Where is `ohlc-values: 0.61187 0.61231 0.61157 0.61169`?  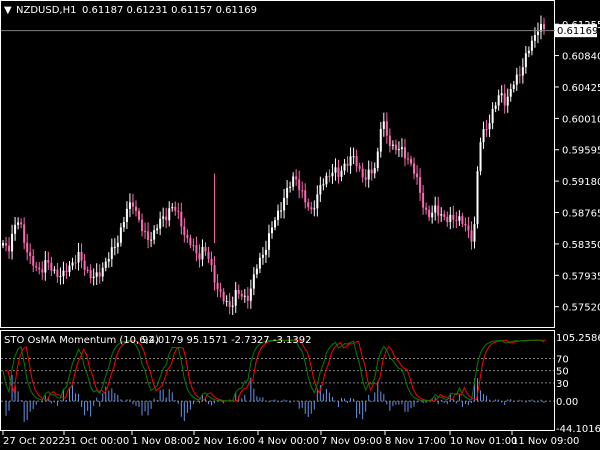
ohlc-values: 0.61187 0.61231 0.61157 0.61169 is located at coordinates (169, 10).